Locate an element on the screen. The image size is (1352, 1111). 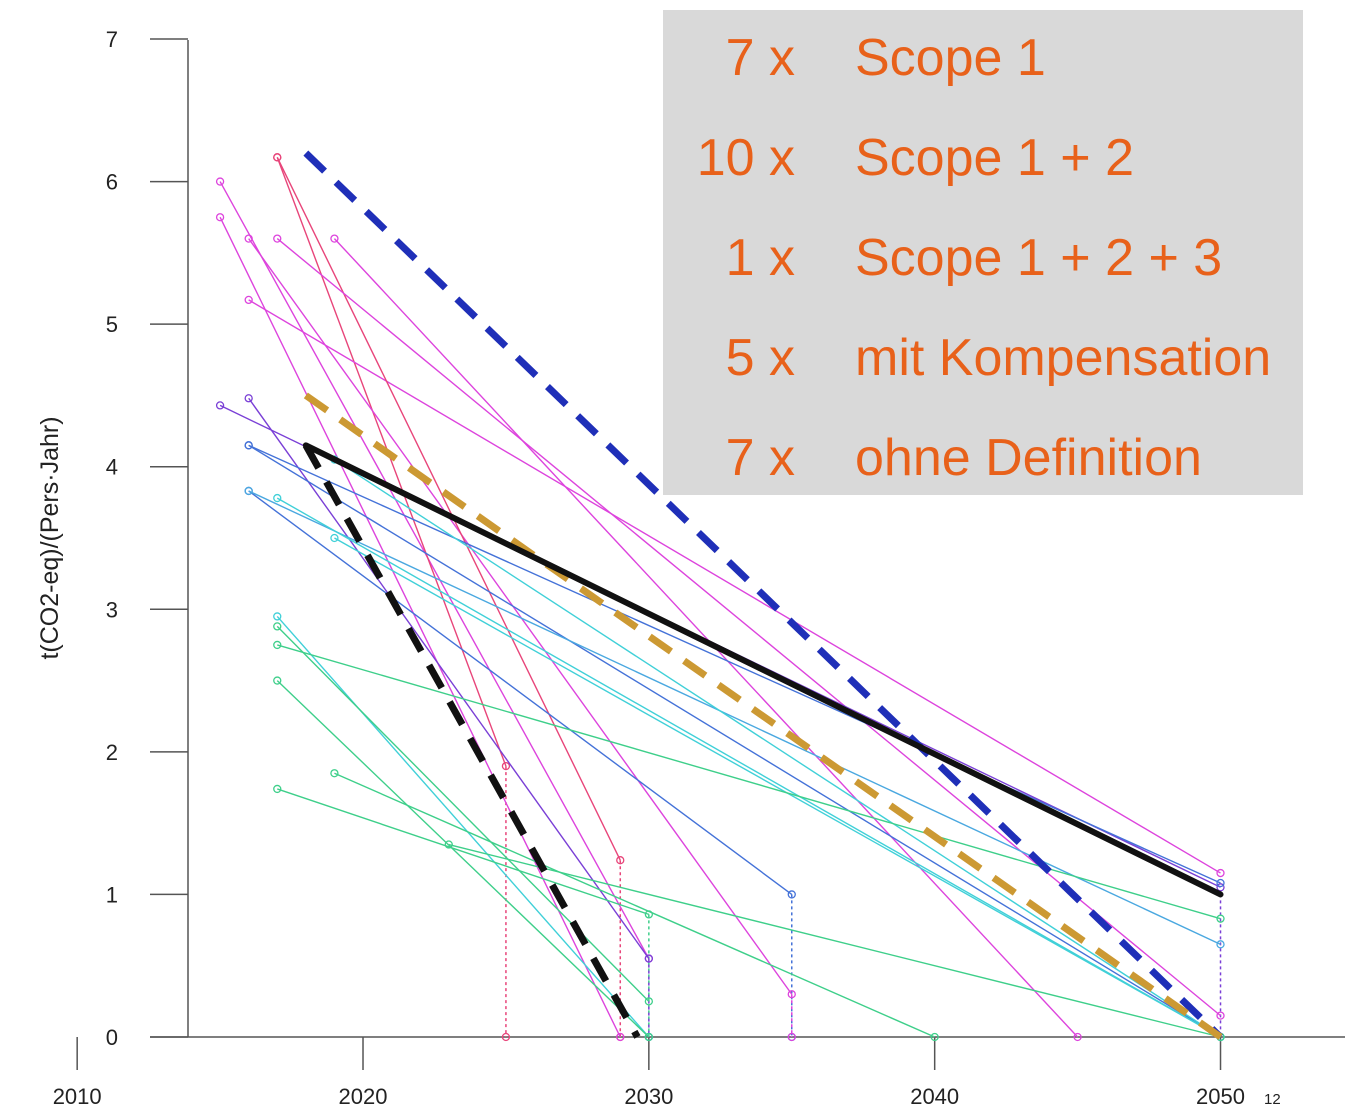
legend-label: Scope 1 is located at coordinates (950, 58).